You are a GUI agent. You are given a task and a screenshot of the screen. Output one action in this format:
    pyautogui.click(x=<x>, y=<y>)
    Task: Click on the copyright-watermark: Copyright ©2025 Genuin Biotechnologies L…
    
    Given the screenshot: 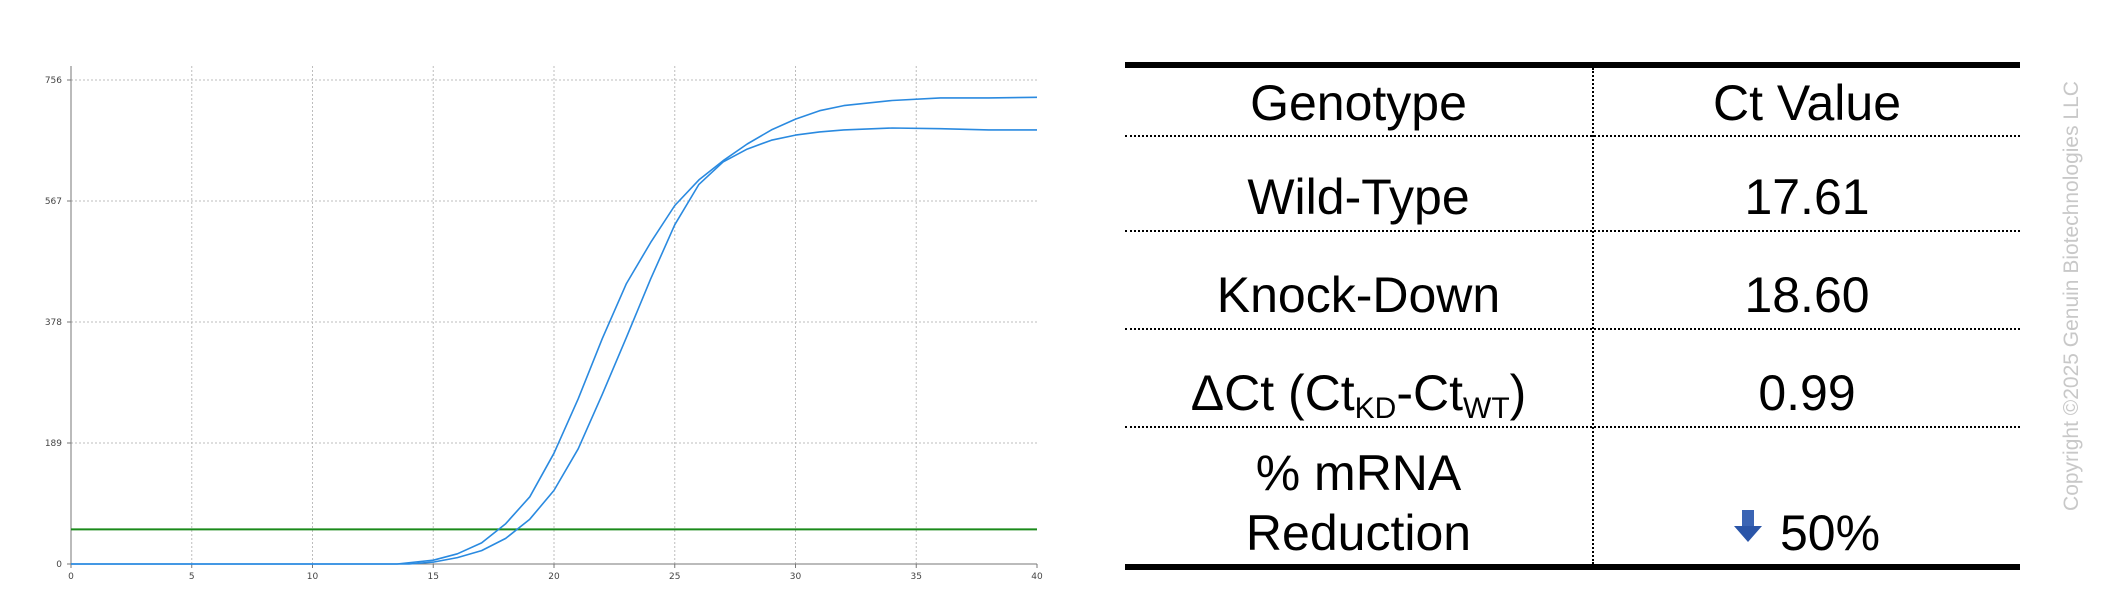 What is the action you would take?
    pyautogui.click(x=2071, y=296)
    